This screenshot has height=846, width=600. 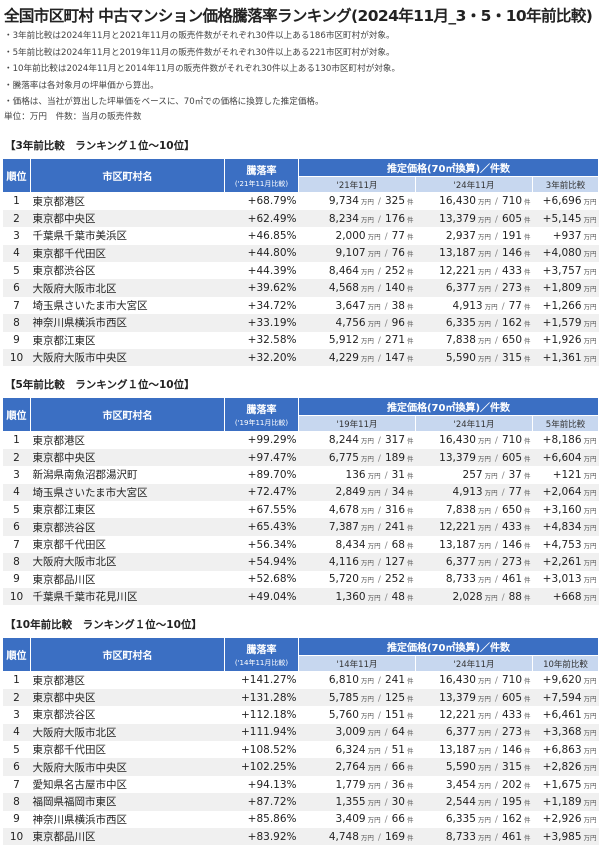 What do you see at coordinates (357, 270) in the screenshot?
I see `prev-price-count: 8,464 万円/252 件` at bounding box center [357, 270].